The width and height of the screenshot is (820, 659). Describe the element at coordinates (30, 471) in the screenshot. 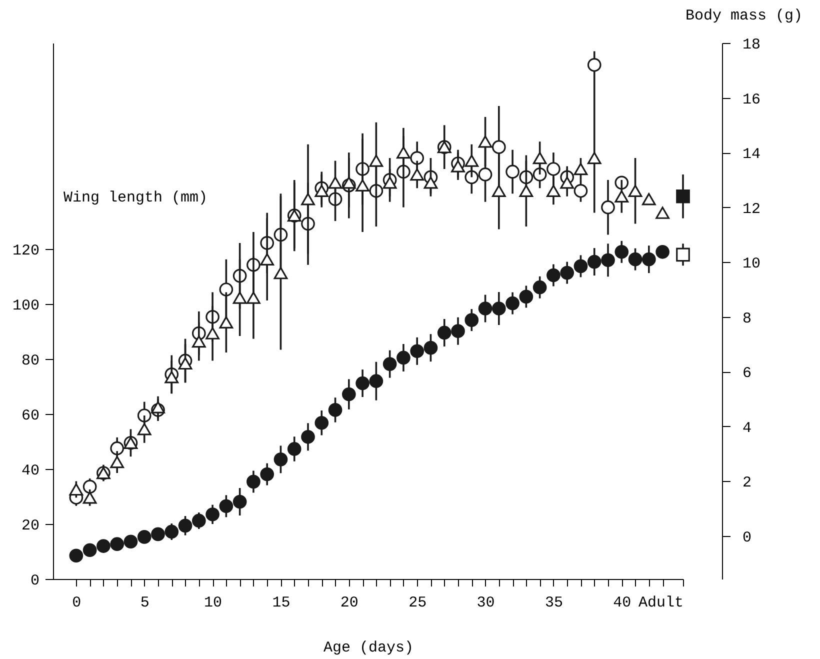

I see `y-tick-label: 40` at that location.